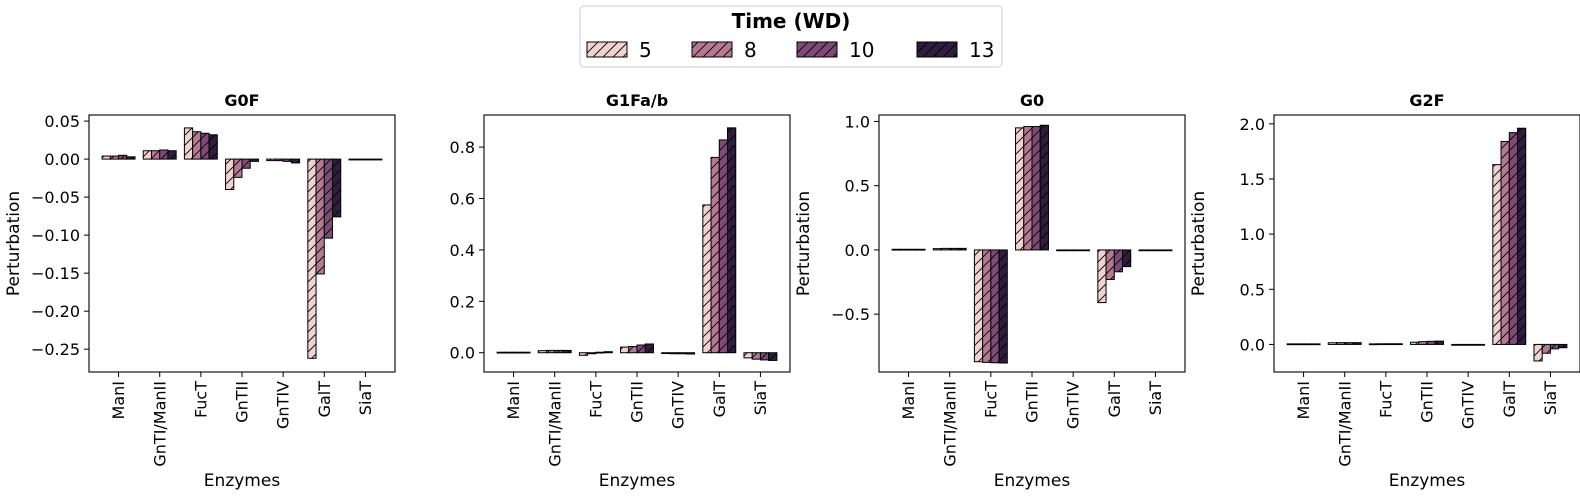 The height and width of the screenshot is (498, 1580). I want to click on y-tick-label: 0.6, so click(462, 199).